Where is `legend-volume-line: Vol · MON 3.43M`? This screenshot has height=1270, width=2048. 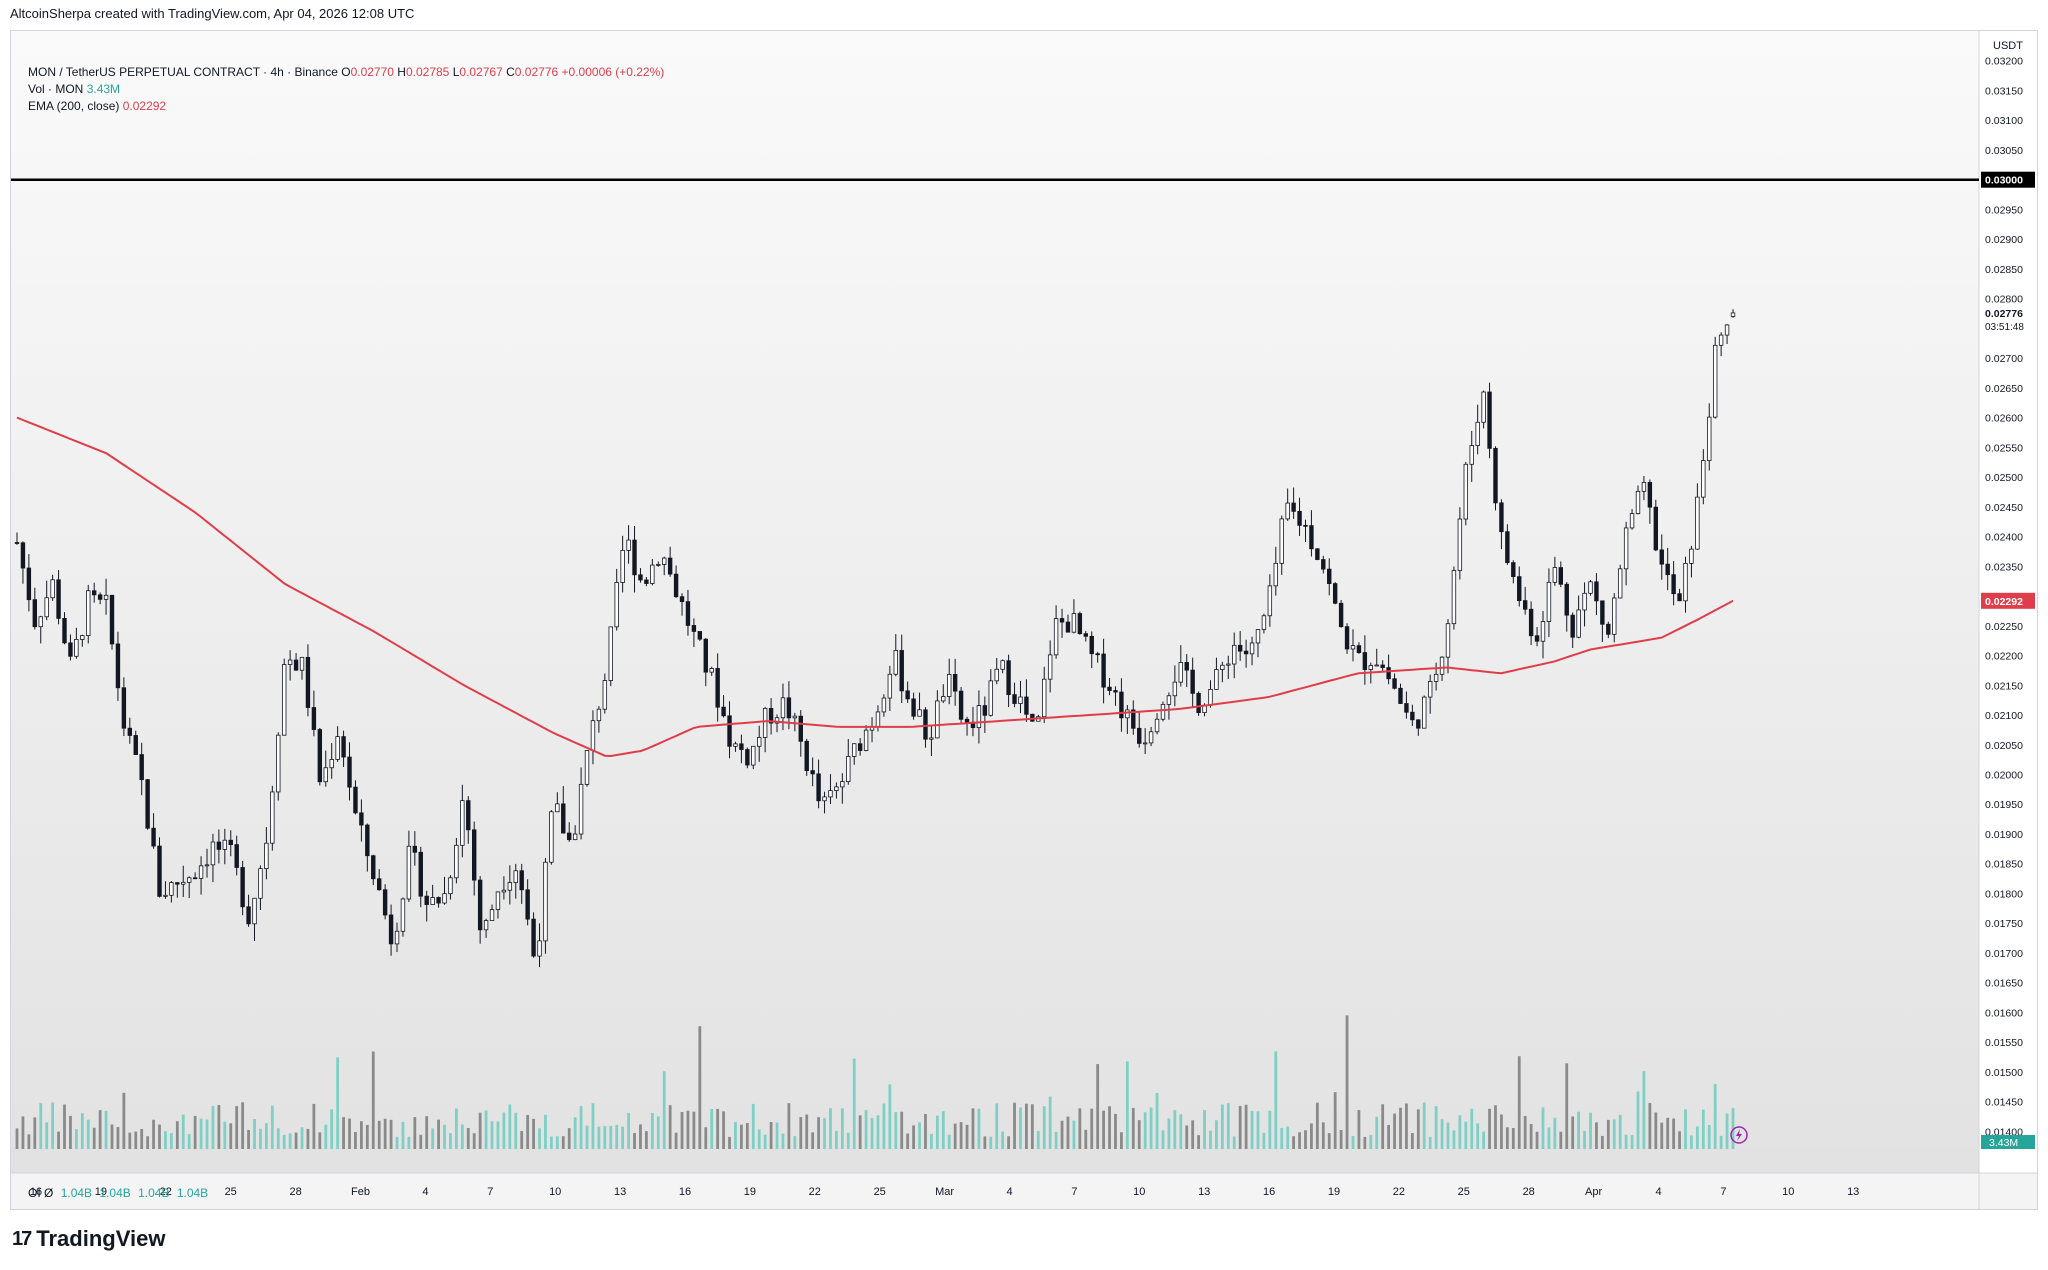 legend-volume-line: Vol · MON 3.43M is located at coordinates (74, 89).